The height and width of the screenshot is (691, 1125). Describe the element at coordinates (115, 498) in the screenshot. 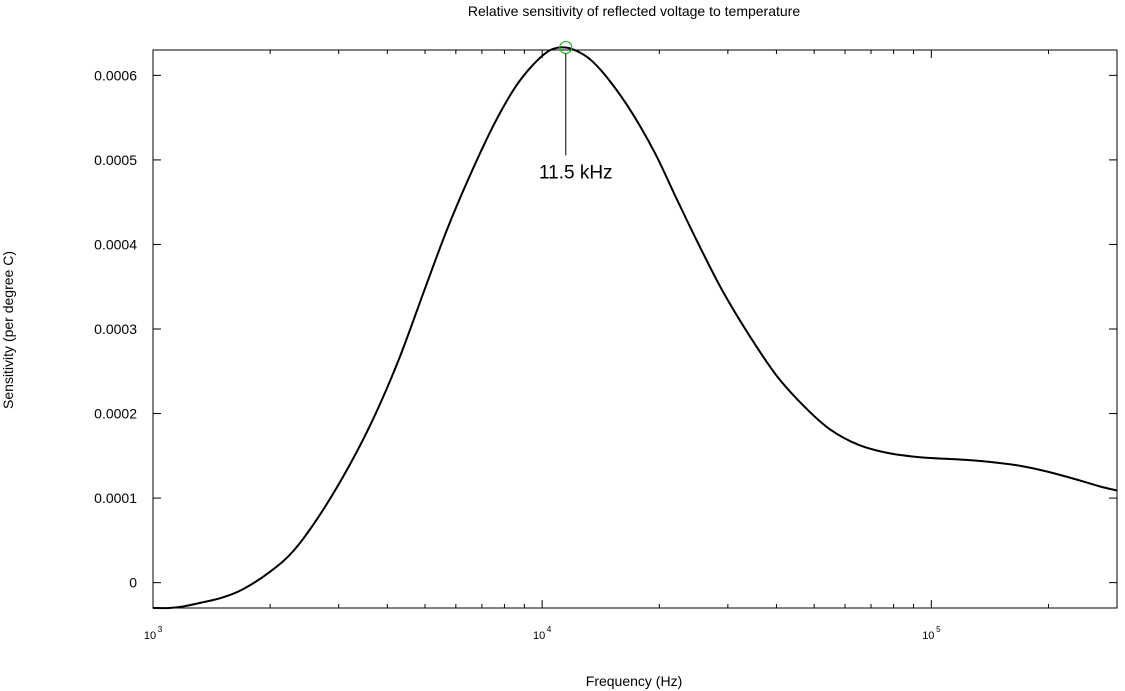

I see `y-tick-label: 0.0001` at that location.